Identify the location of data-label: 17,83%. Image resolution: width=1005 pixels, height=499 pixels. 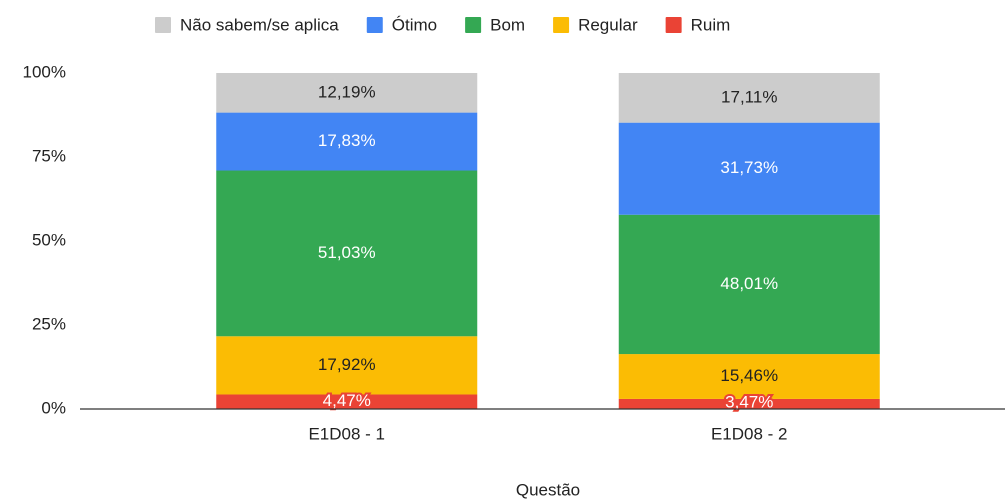
(347, 140).